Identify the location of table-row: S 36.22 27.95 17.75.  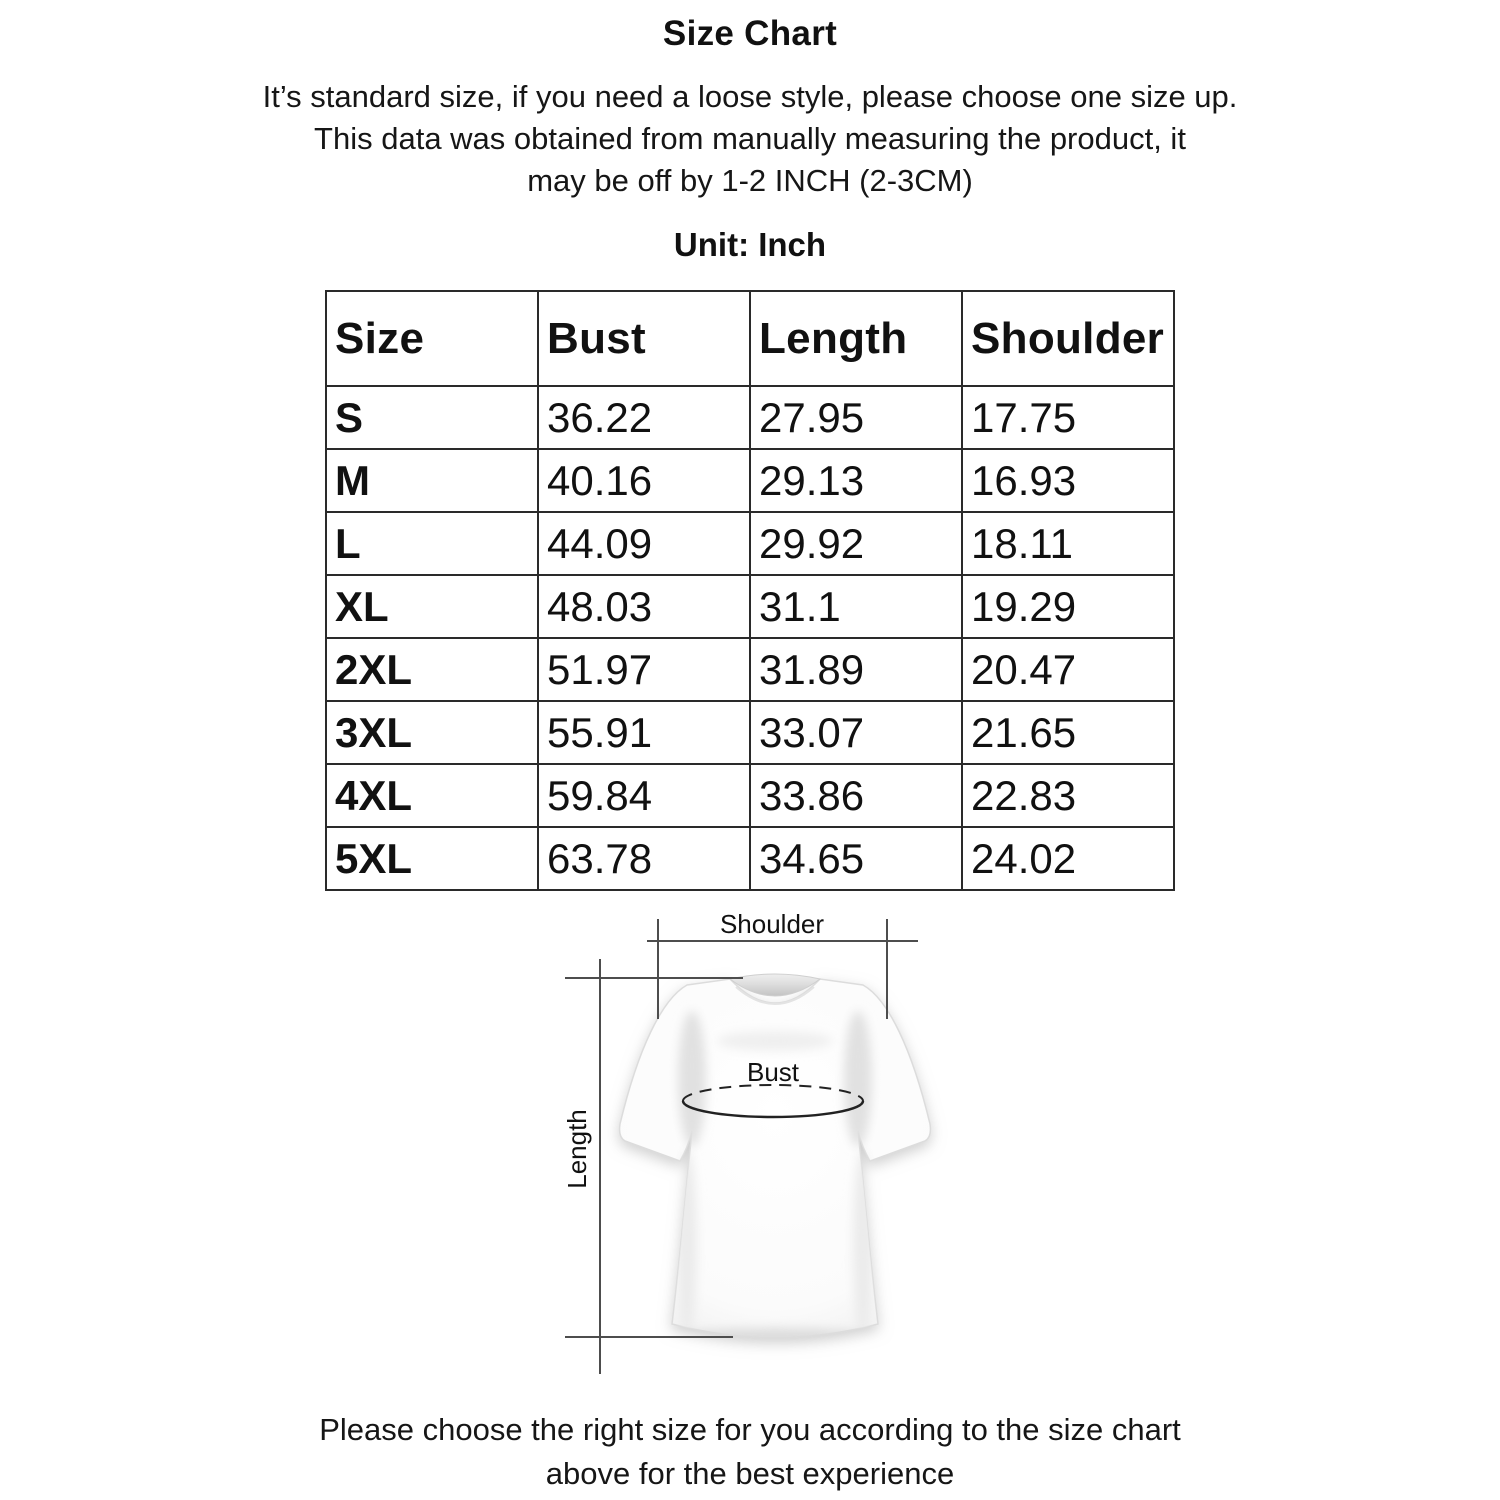
(750, 417).